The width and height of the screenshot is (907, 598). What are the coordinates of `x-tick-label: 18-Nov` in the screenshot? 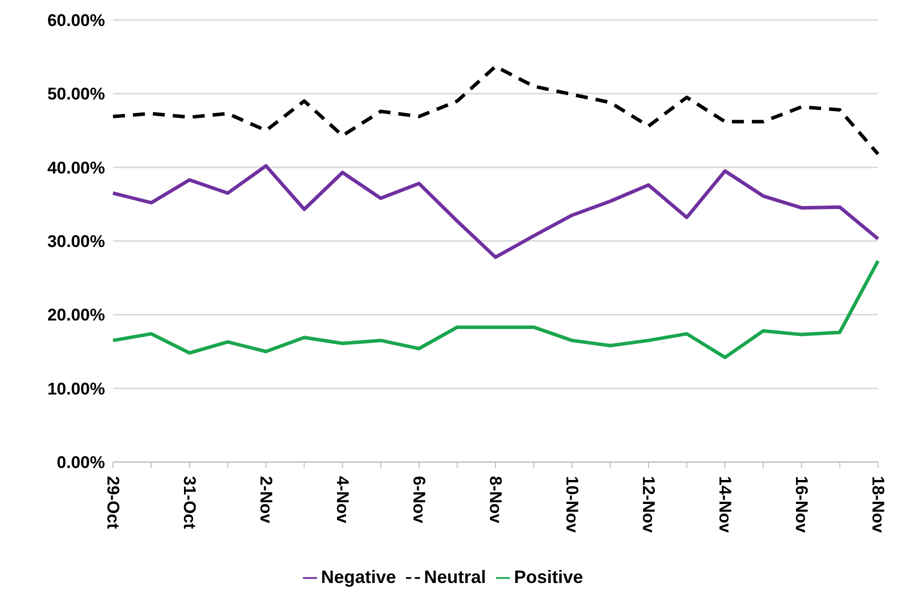 It's located at (878, 505).